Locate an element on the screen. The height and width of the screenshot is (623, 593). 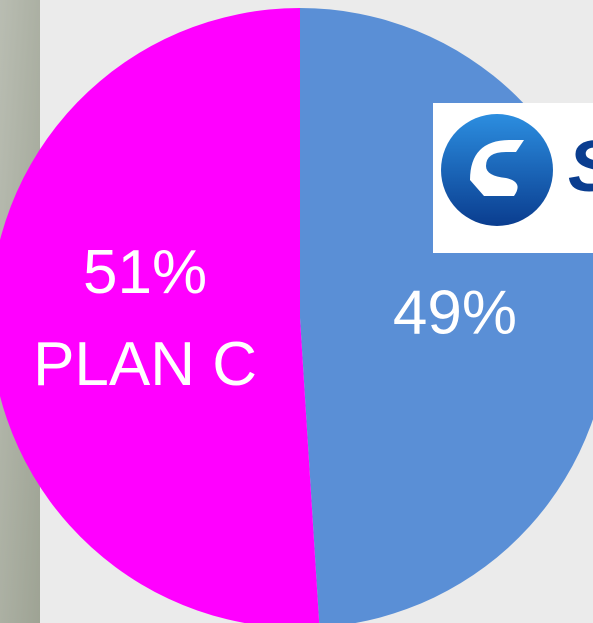
slice-value-label: 51% is located at coordinates (145, 272).